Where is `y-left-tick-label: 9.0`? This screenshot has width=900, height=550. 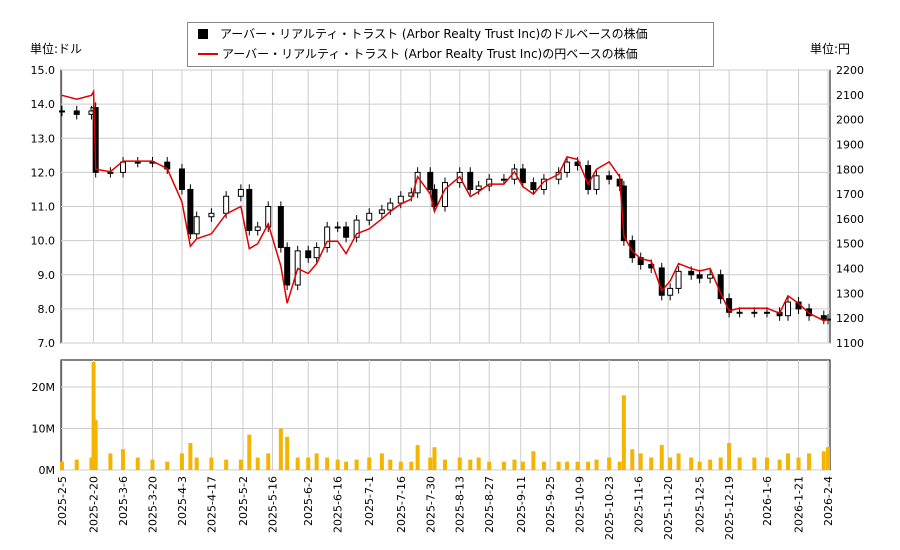 y-left-tick-label: 9.0 is located at coordinates (47, 275).